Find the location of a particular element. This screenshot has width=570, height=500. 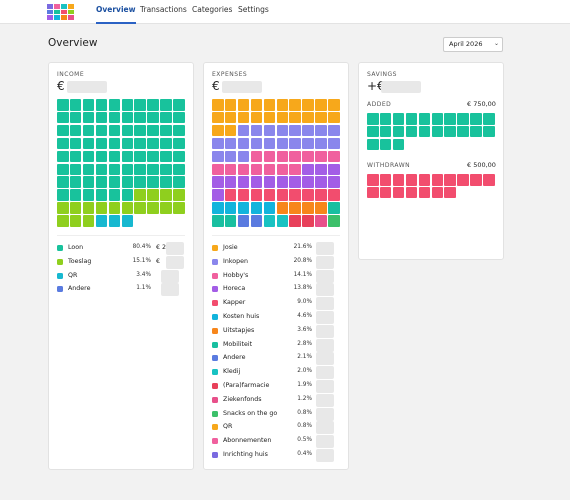

category-name: Abonnementen is located at coordinates (247, 441).